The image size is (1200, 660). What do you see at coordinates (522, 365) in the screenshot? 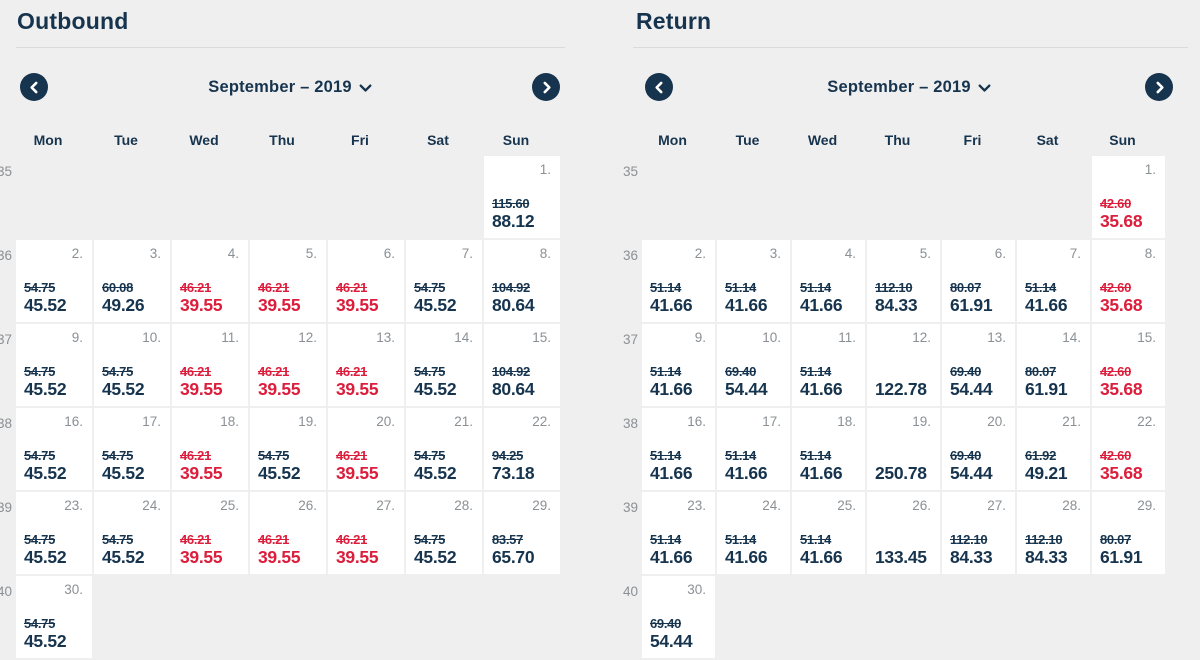
I see `day-cell: 15. 104.92 80.64` at bounding box center [522, 365].